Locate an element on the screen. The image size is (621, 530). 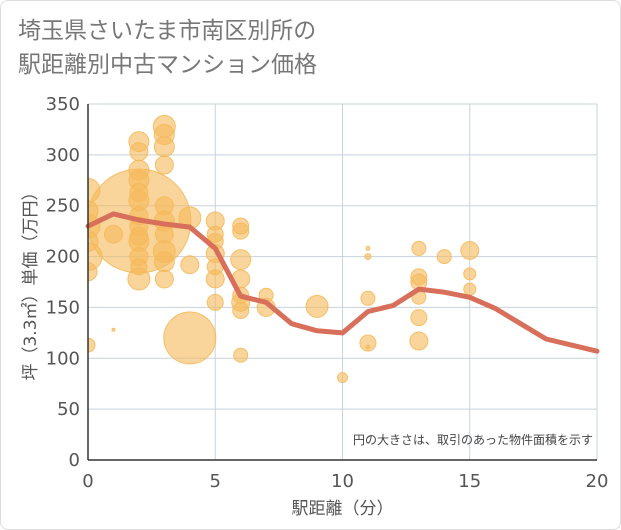
x-tick-label: 0 is located at coordinates (87, 481).